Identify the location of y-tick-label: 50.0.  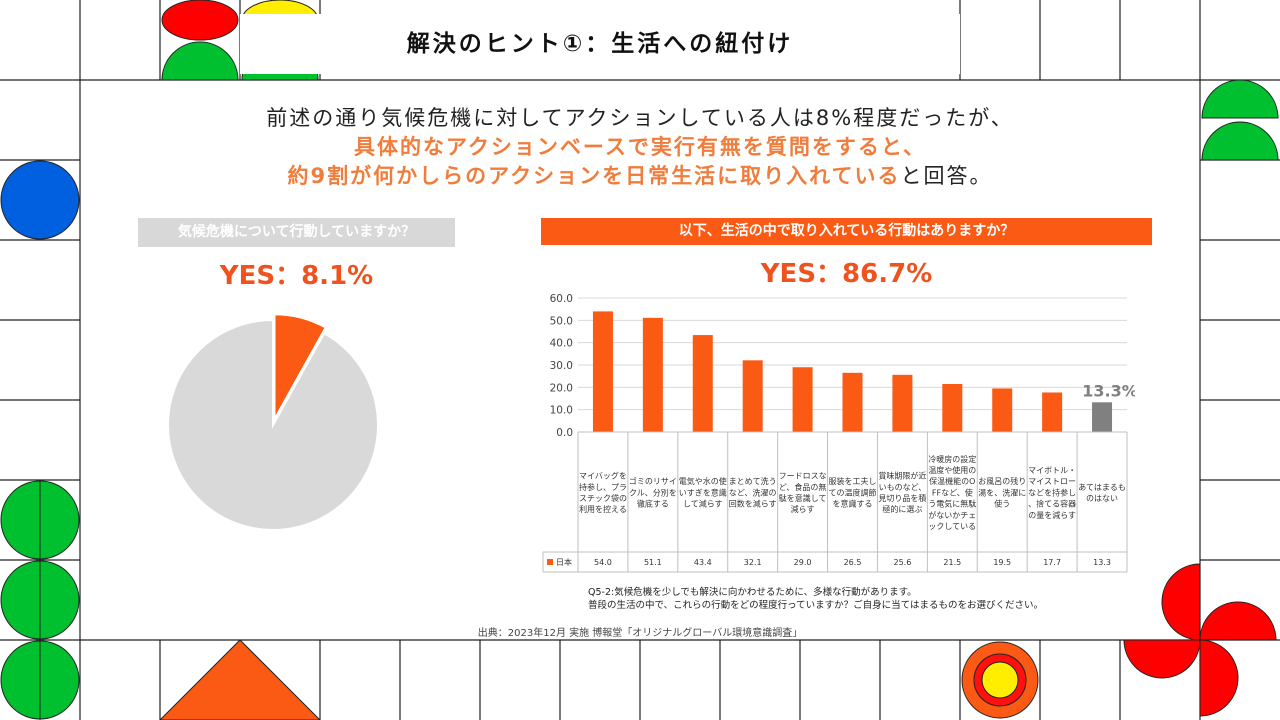
(561, 321).